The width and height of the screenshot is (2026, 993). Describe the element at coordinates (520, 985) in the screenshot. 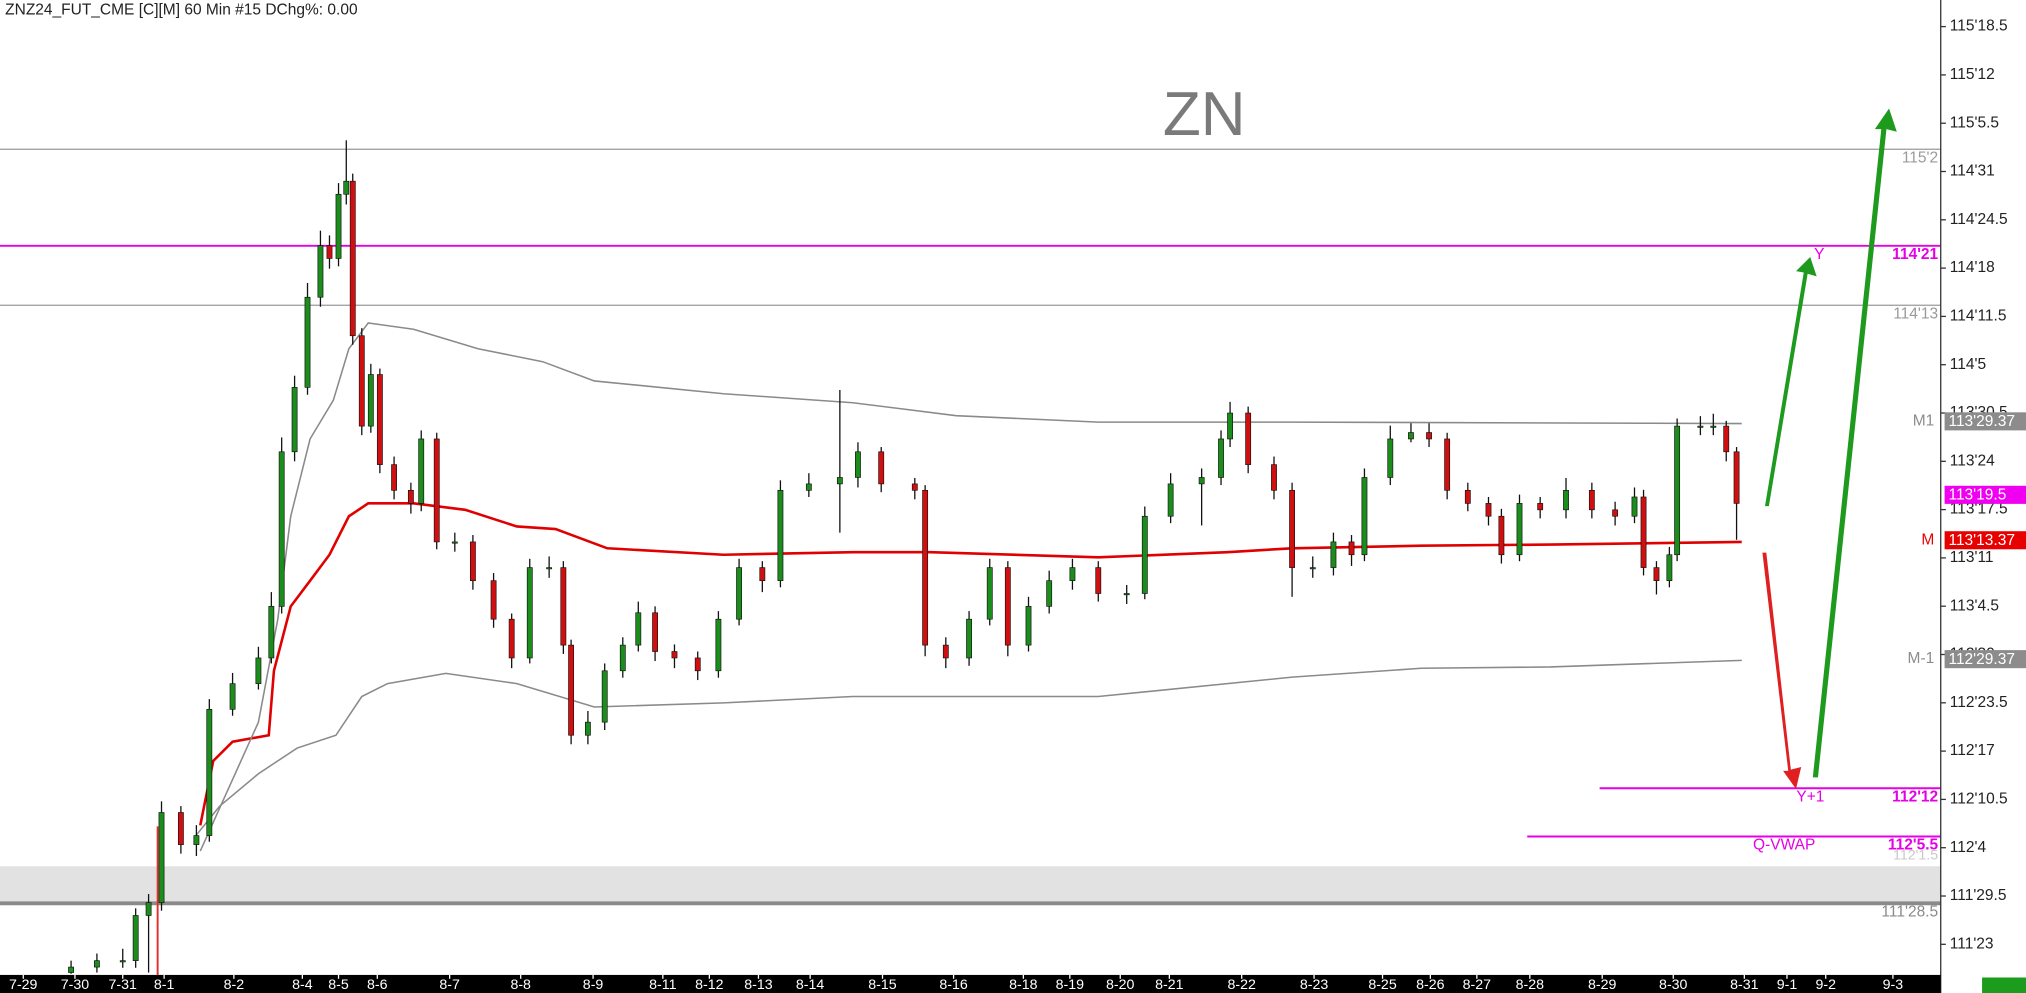

I see `x-tick-label: 8-8` at that location.